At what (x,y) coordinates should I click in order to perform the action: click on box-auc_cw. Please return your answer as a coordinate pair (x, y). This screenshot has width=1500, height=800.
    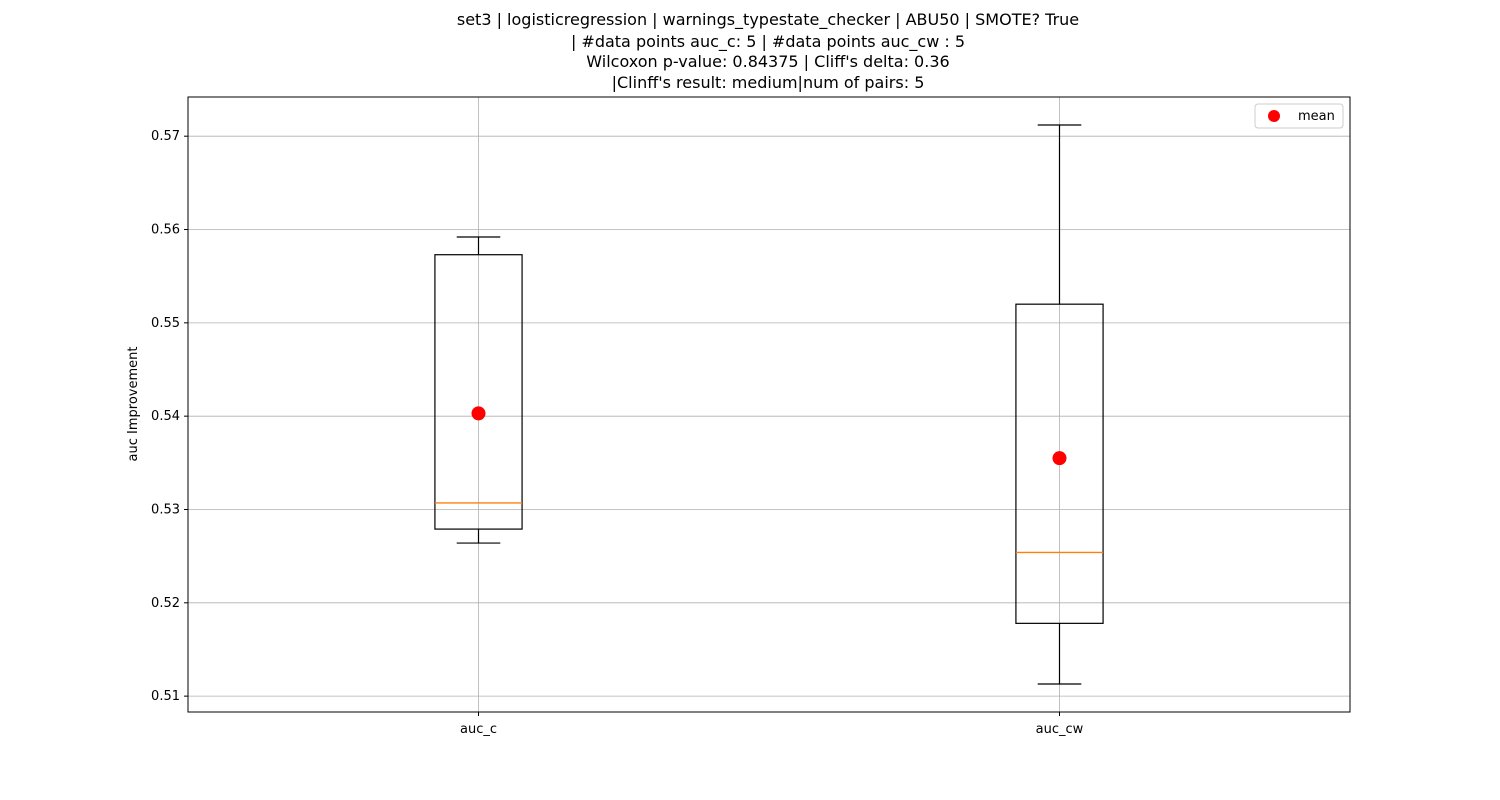
    Looking at the image, I should click on (1059, 404).